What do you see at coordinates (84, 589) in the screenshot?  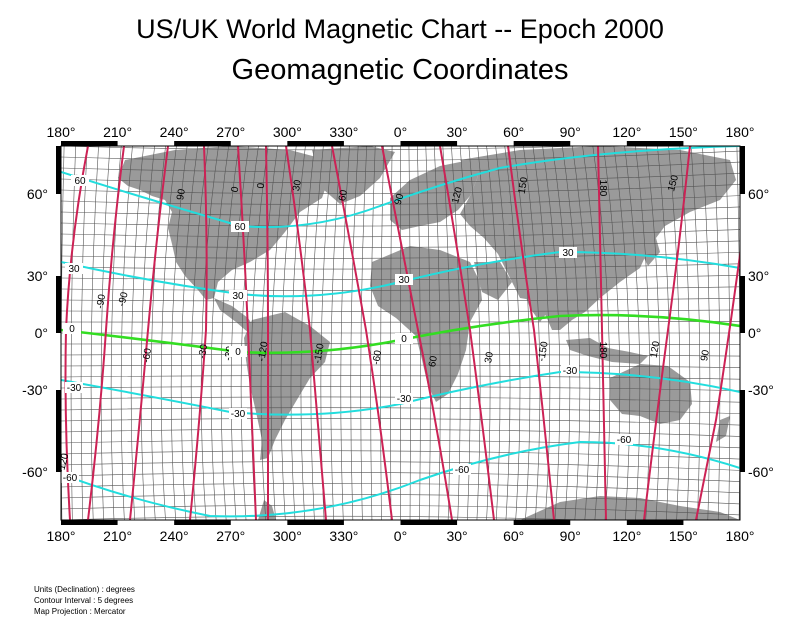 I see `units-note: Units (Declination) : degrees` at bounding box center [84, 589].